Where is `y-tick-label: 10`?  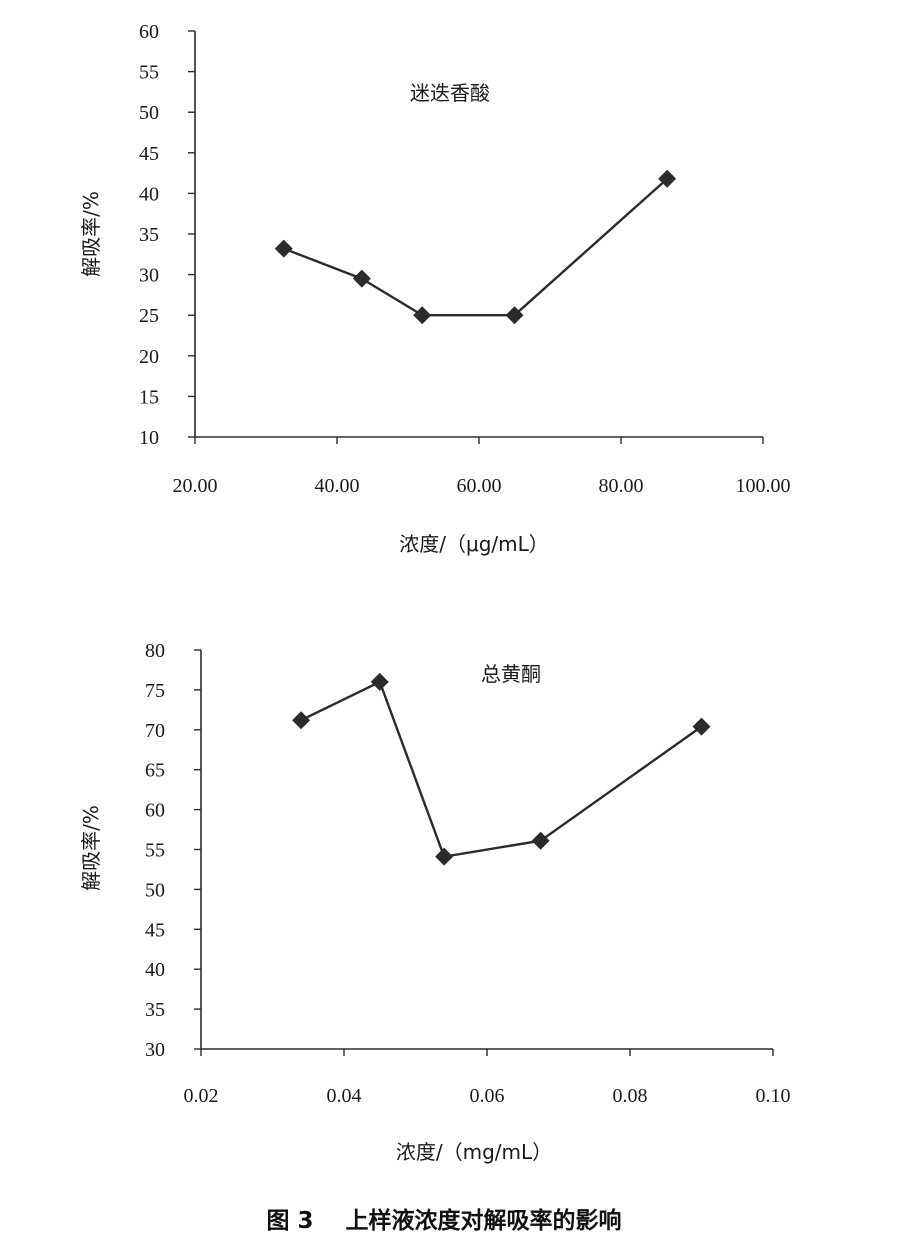
y-tick-label: 10 is located at coordinates (149, 438).